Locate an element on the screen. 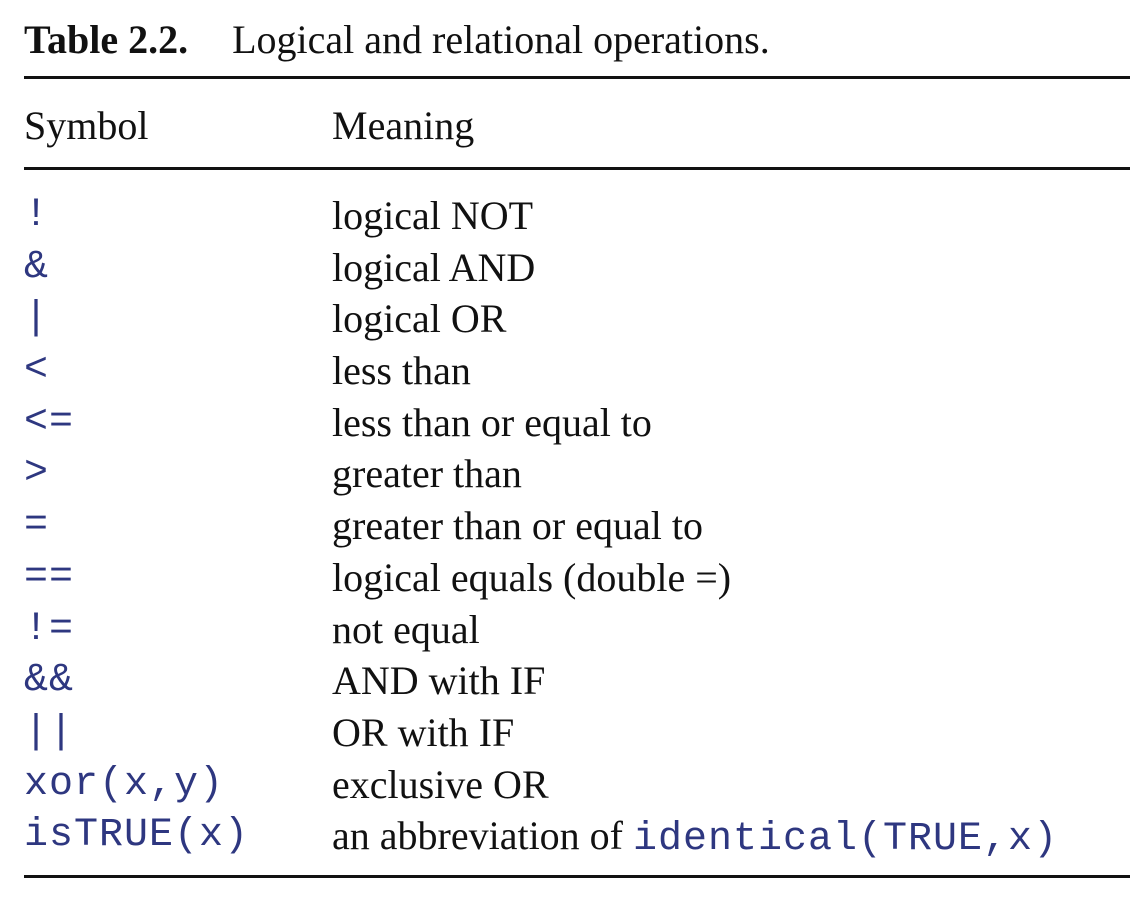  meaning-cell: OR with IF is located at coordinates (423, 732).